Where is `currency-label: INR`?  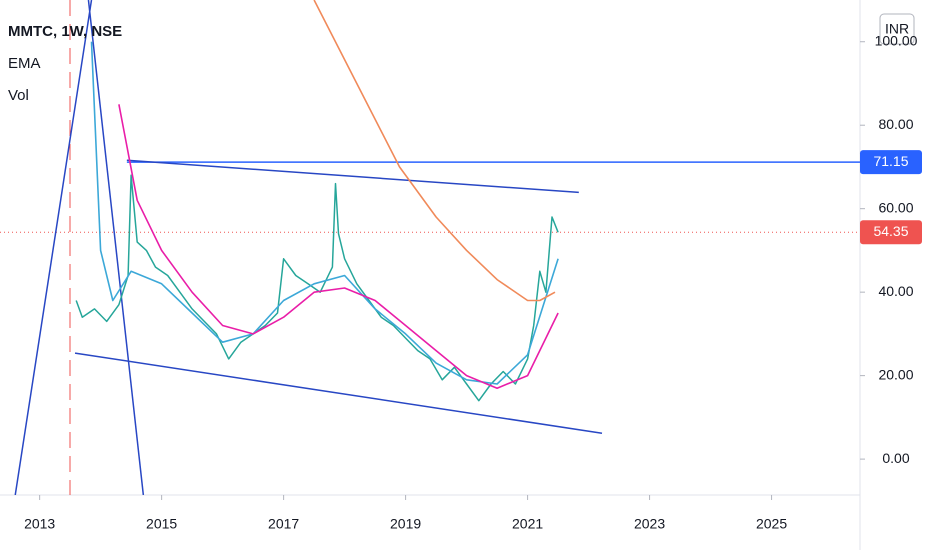
currency-label: INR is located at coordinates (897, 29).